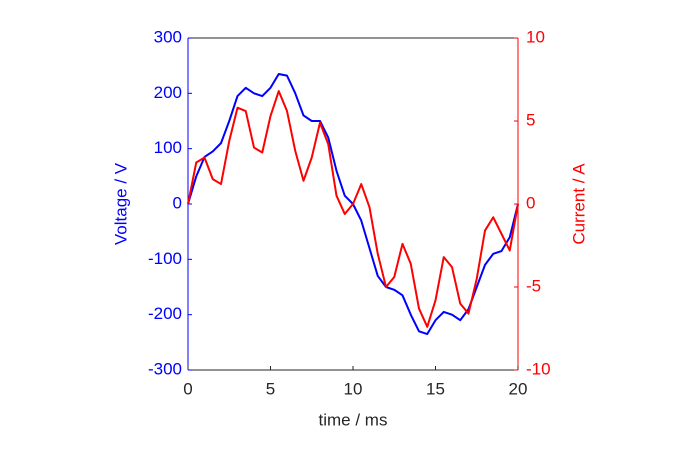  What do you see at coordinates (270, 388) in the screenshot?
I see `x-tick-label: 5` at bounding box center [270, 388].